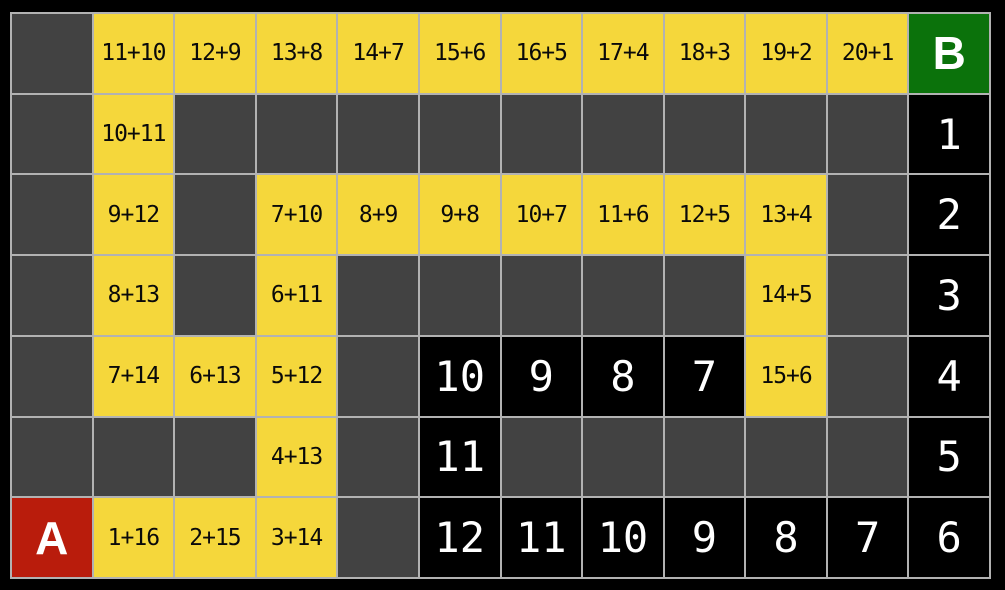 This screenshot has height=590, width=1005. I want to click on path-cell-r3c1: 8+13, so click(133, 295).